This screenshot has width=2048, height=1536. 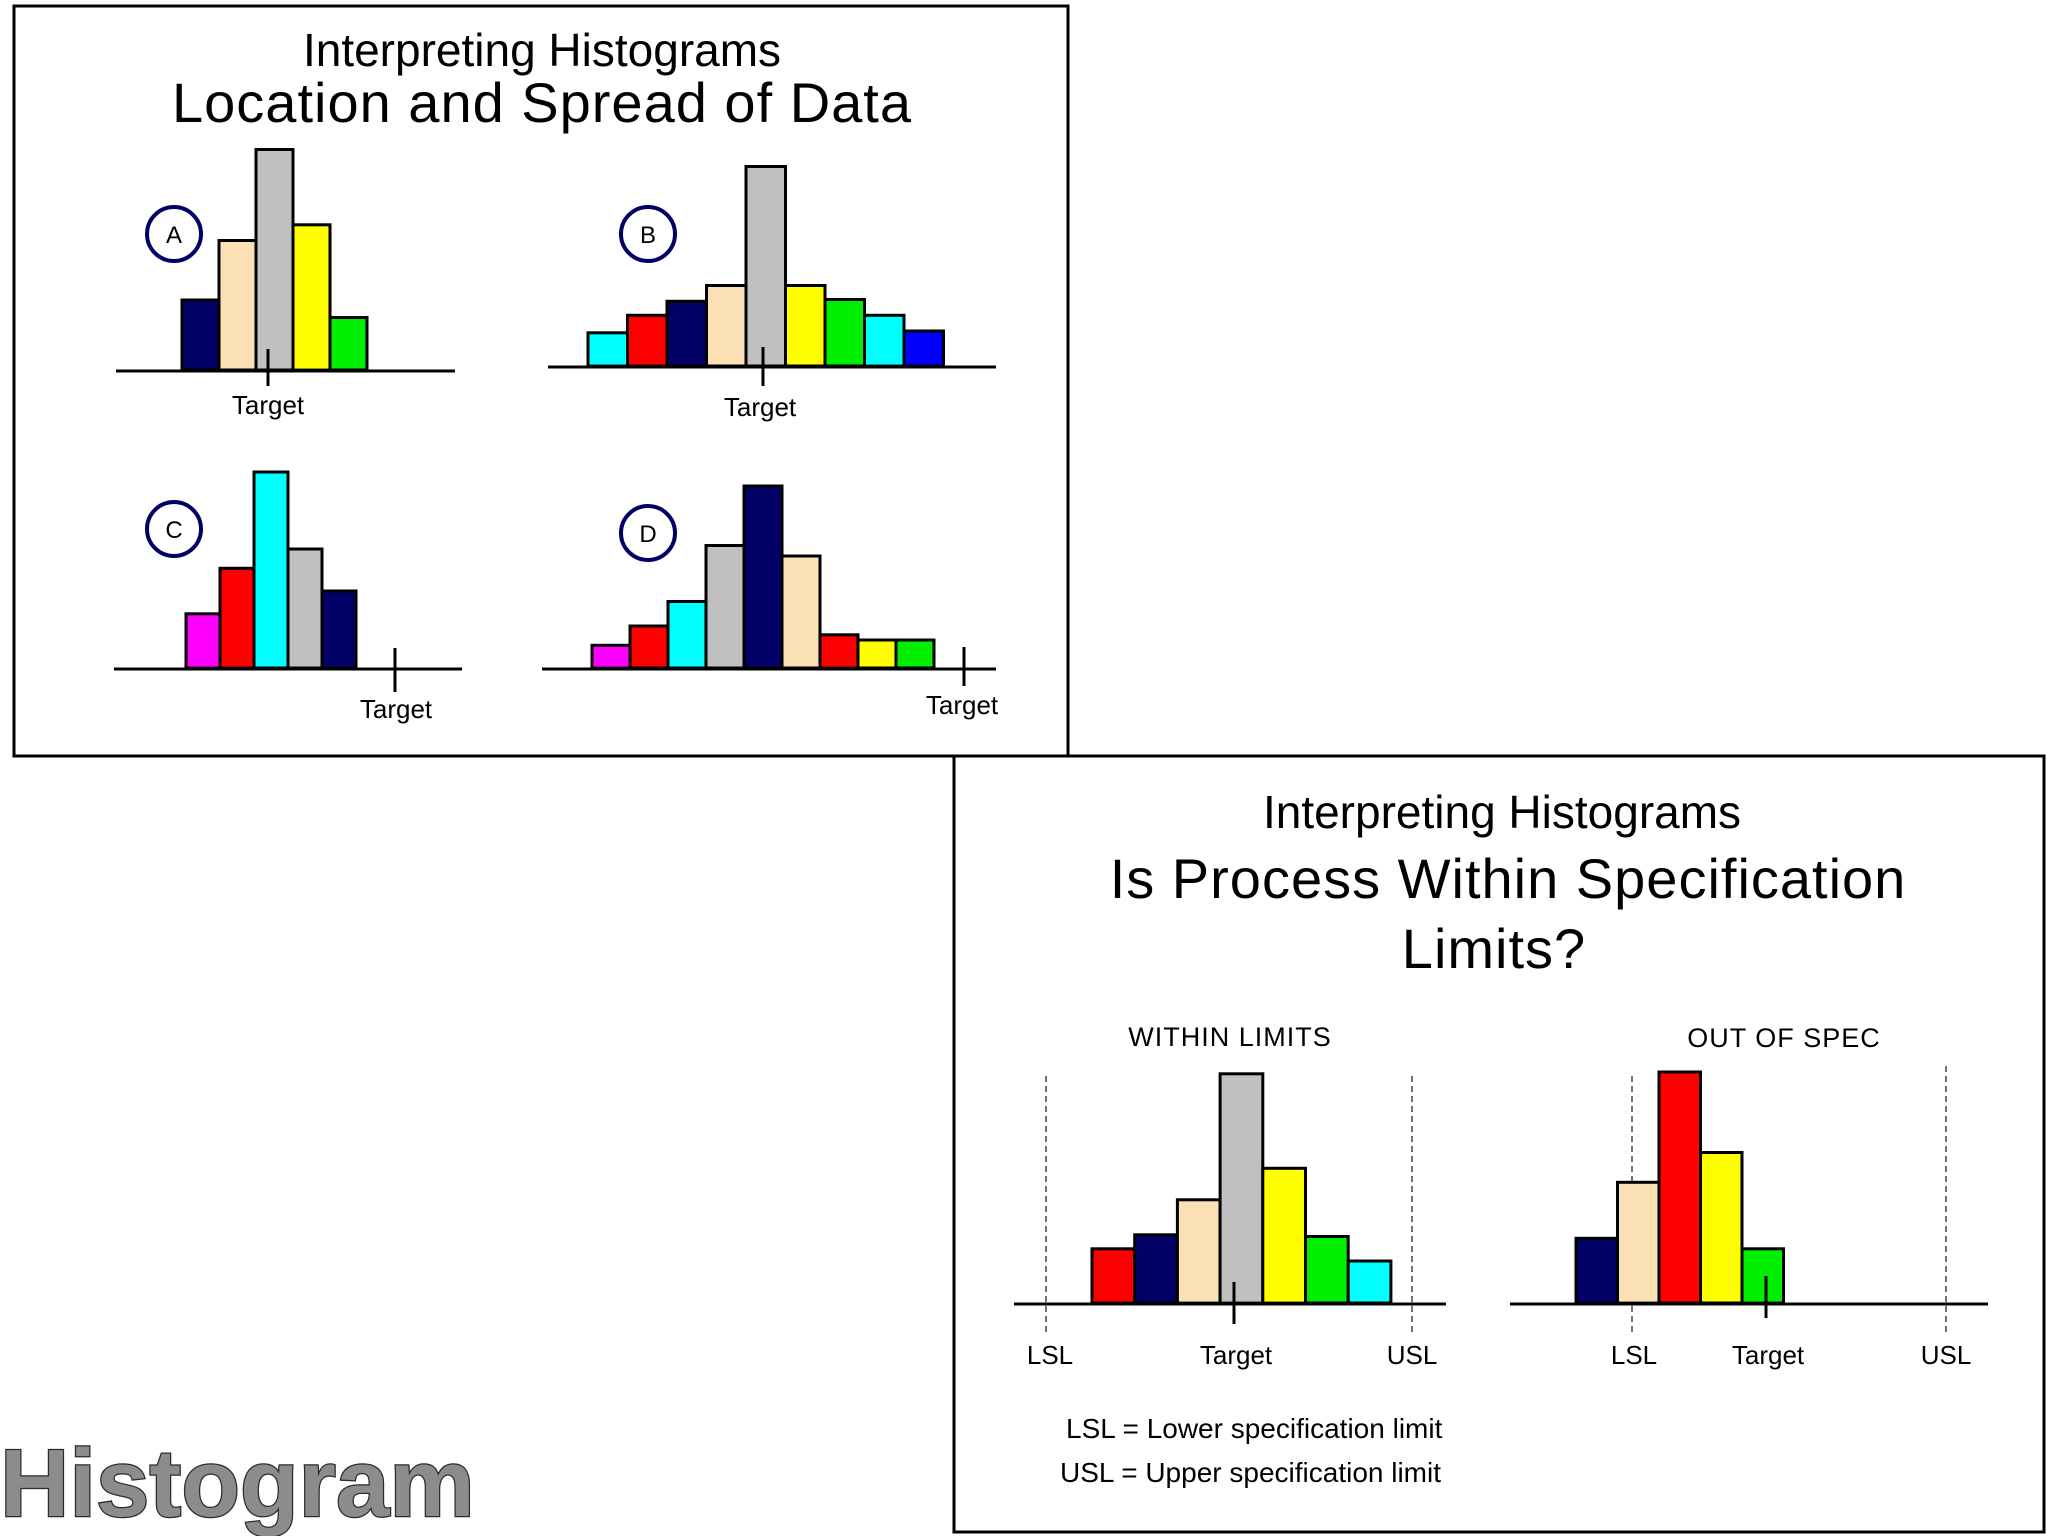 I want to click on letter-c-circle, so click(x=174, y=529).